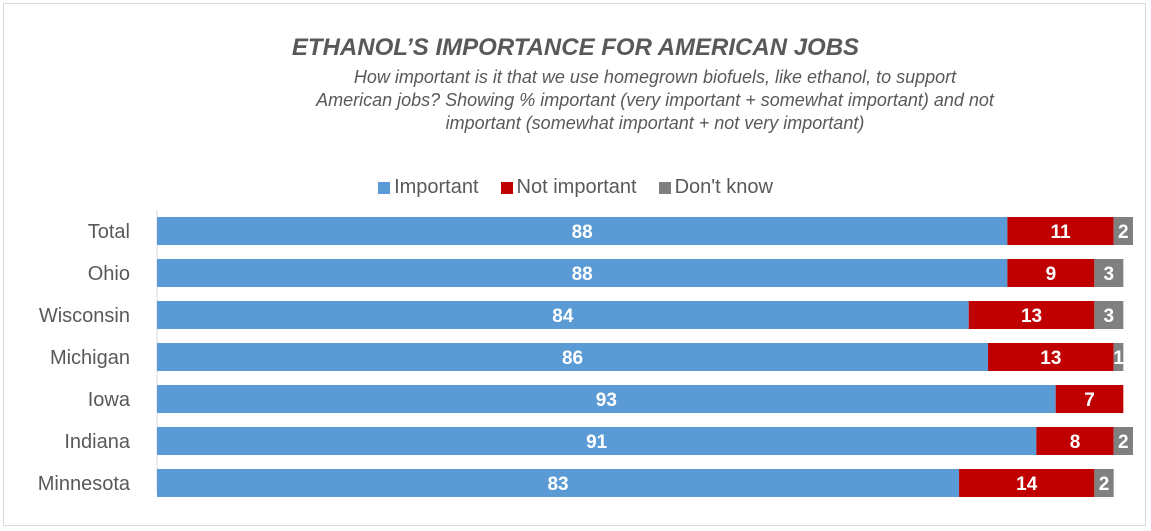  What do you see at coordinates (109, 232) in the screenshot?
I see `category-label-total: Total` at bounding box center [109, 232].